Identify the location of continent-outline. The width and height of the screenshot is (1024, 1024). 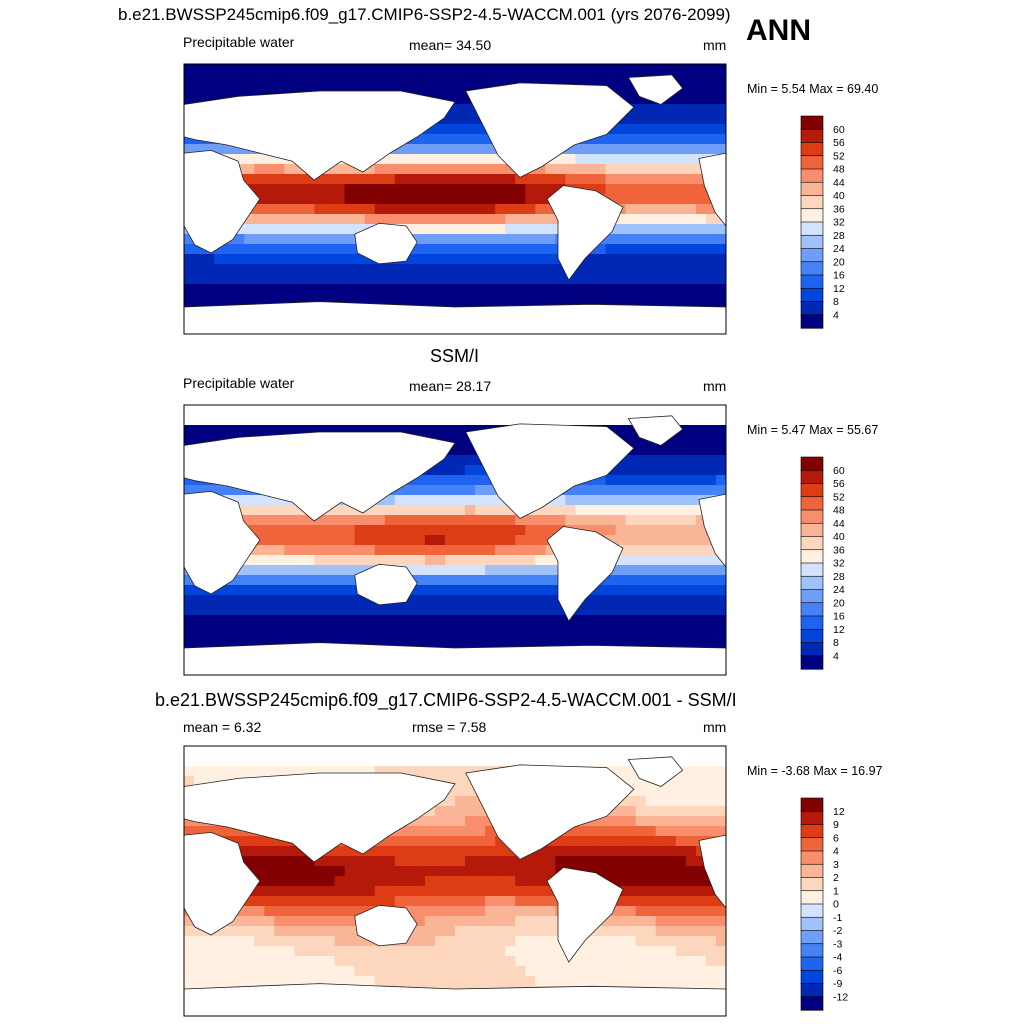
(320, 817).